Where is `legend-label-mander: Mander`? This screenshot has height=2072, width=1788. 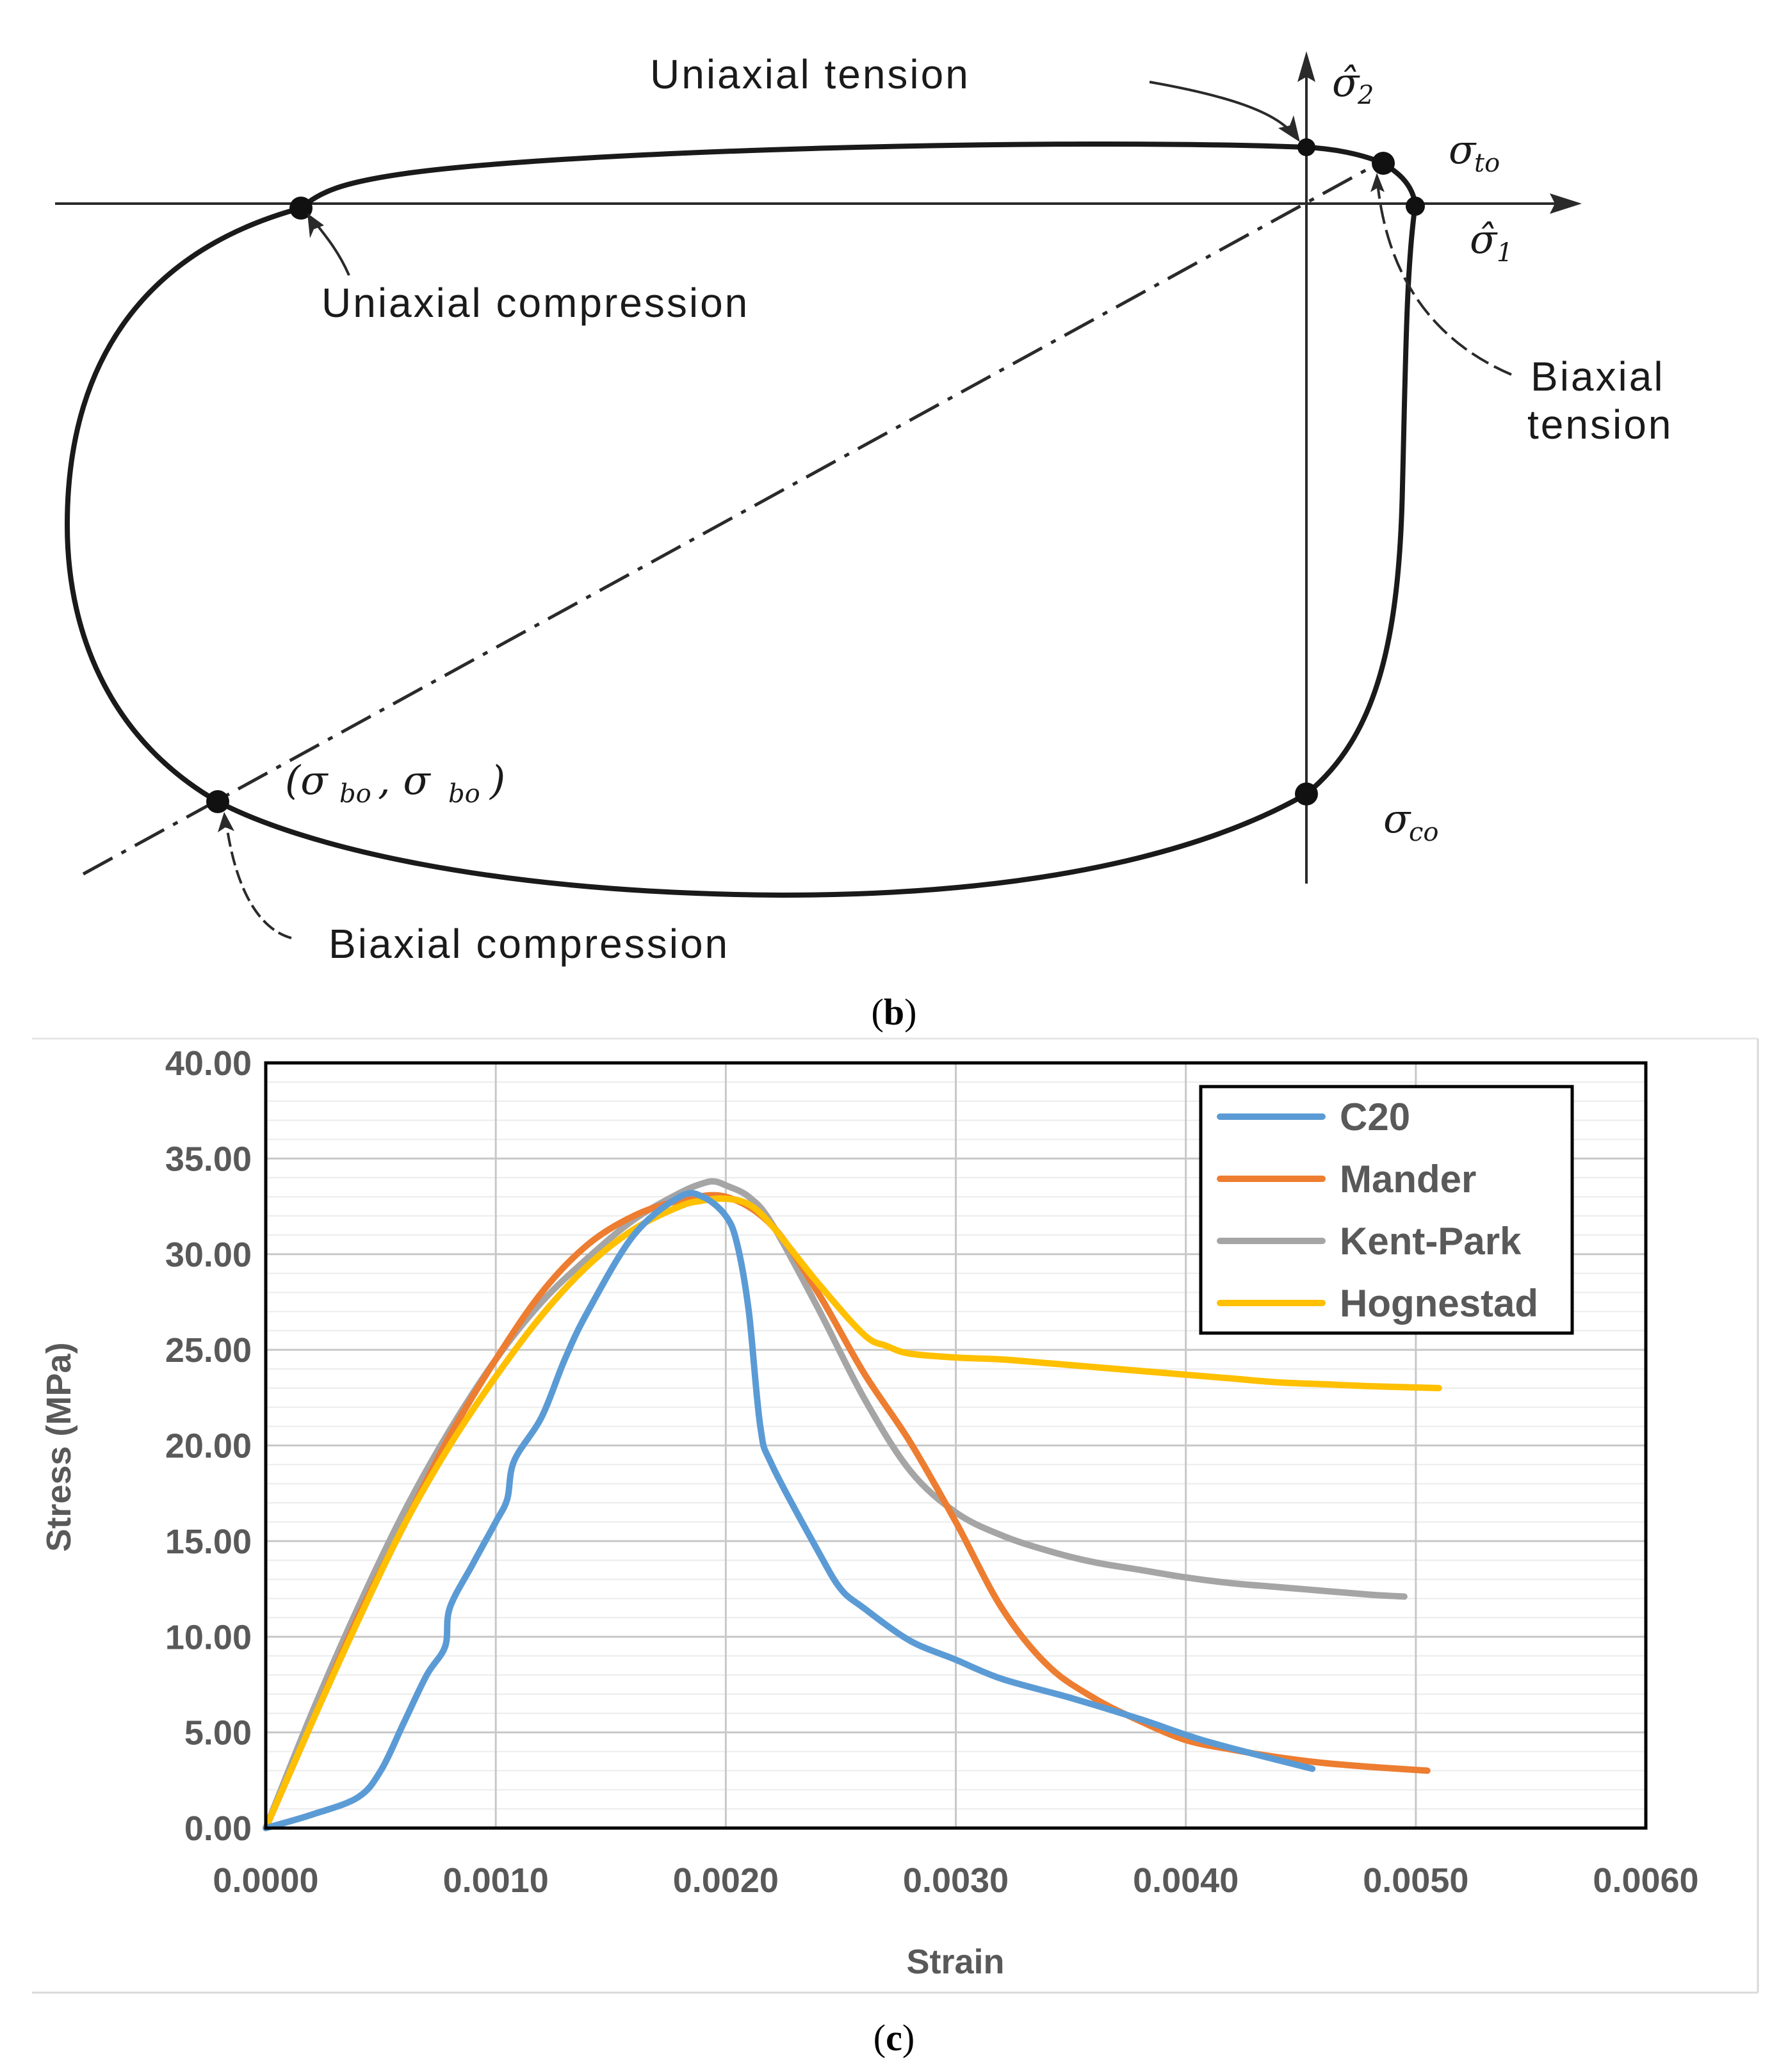
legend-label-mander: Mander is located at coordinates (1408, 1180).